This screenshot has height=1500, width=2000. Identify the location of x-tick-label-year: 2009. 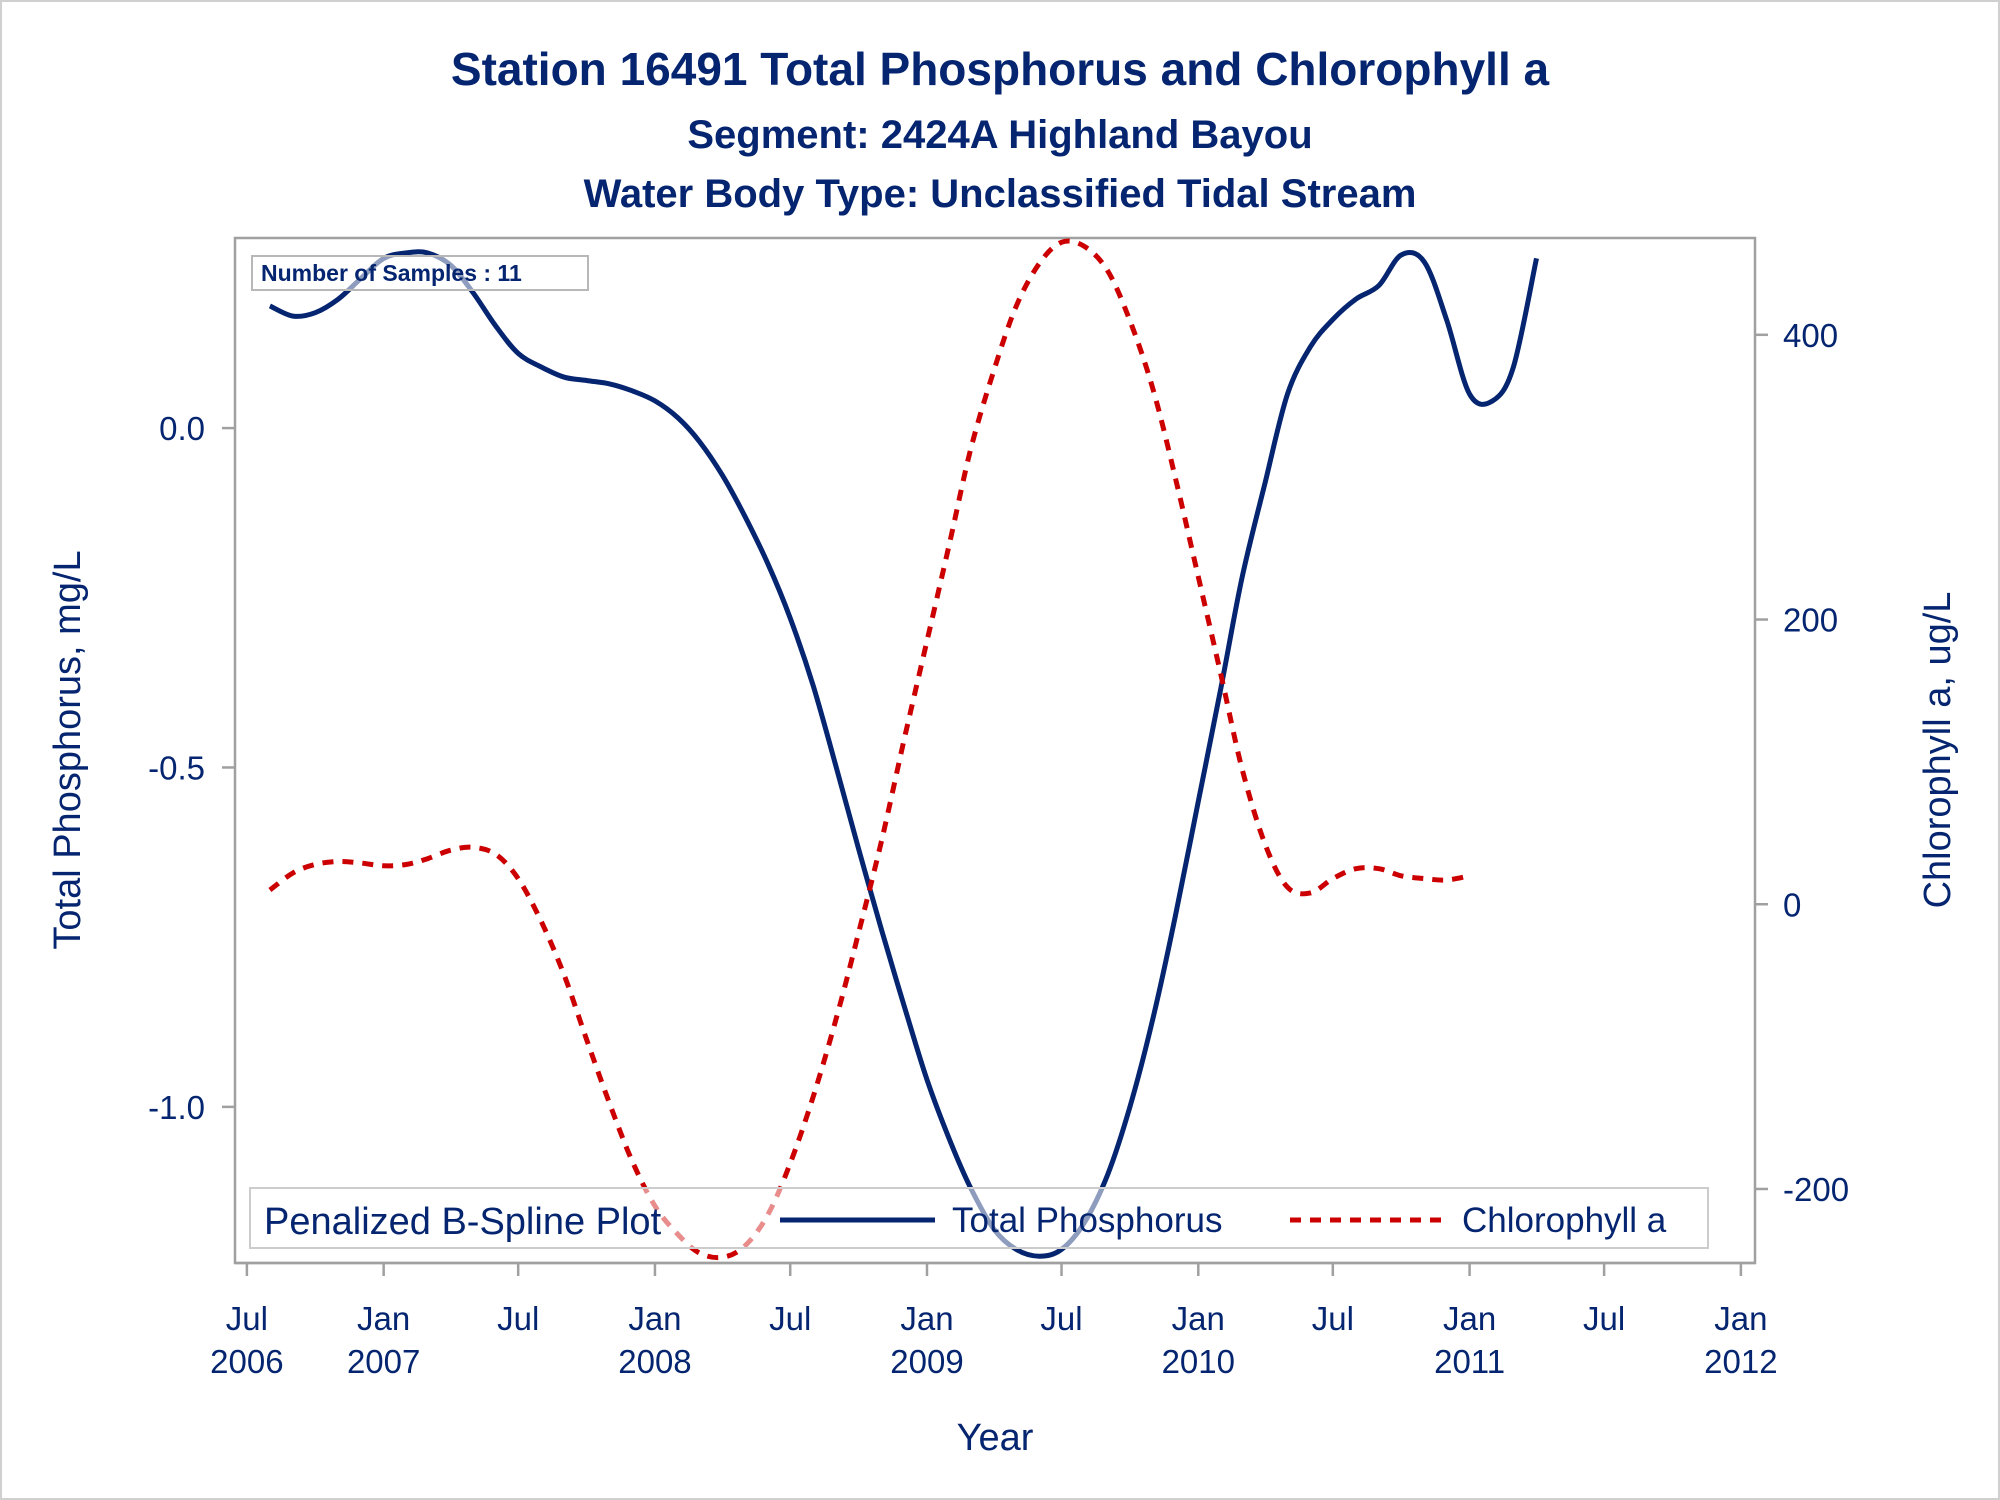
(926, 1361).